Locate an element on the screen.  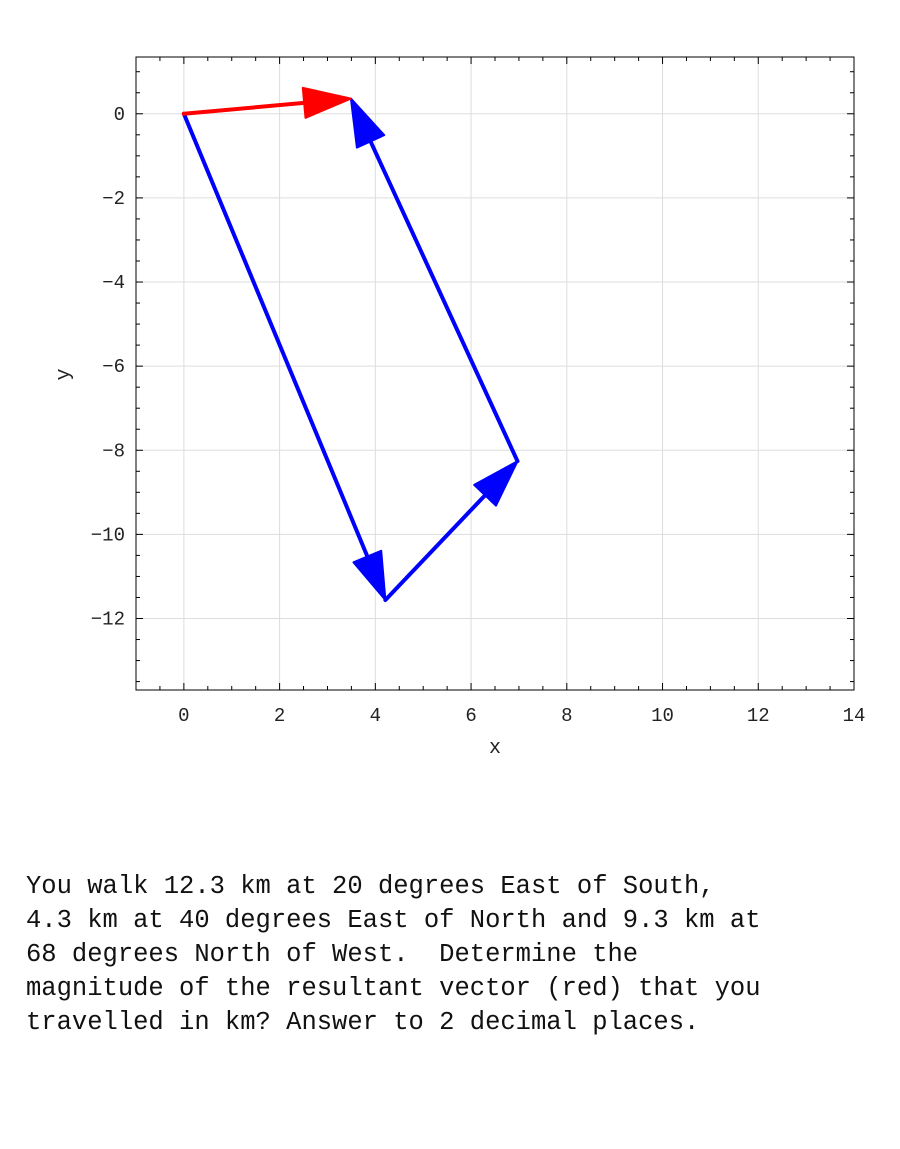
x-axis-label: x is located at coordinates (495, 748).